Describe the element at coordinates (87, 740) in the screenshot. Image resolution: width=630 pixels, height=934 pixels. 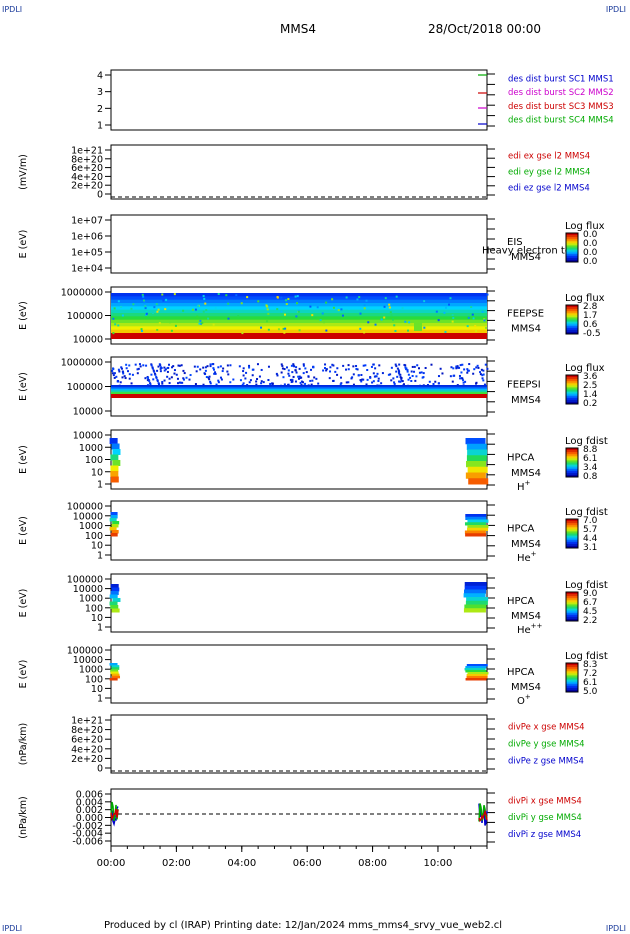
I see `y-tick-label: 6e+20` at that location.